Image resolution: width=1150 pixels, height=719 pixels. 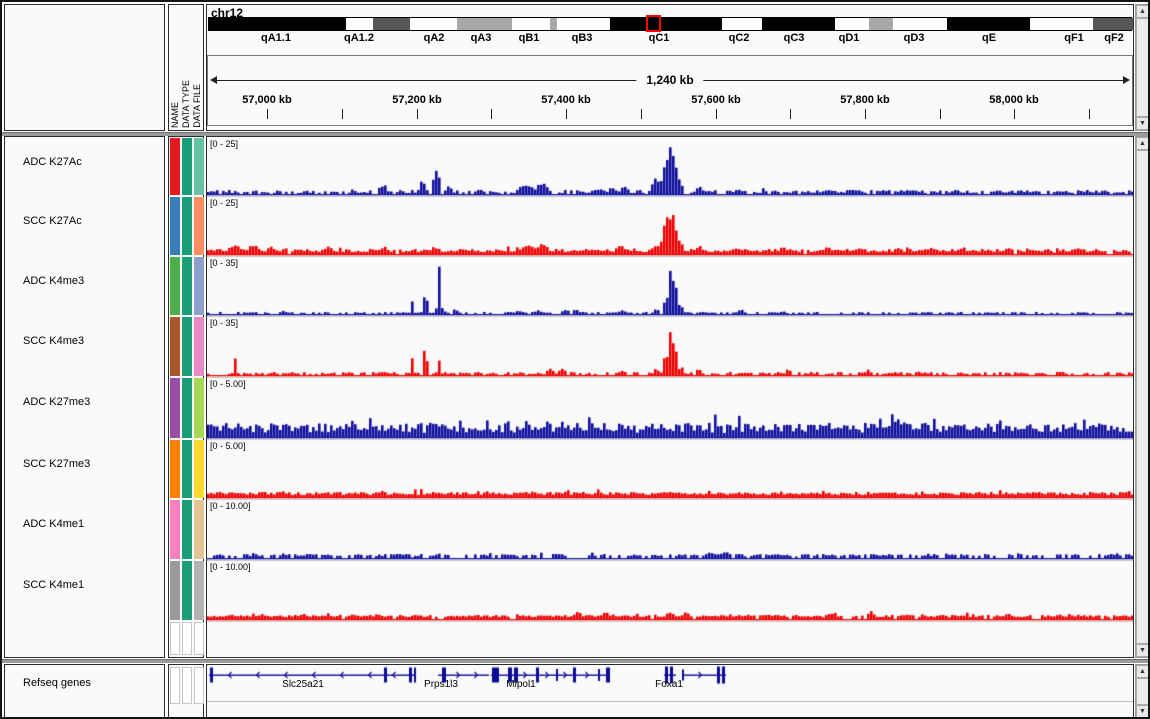 I want to click on gene-name-label: Prps1l3, so click(x=441, y=684).